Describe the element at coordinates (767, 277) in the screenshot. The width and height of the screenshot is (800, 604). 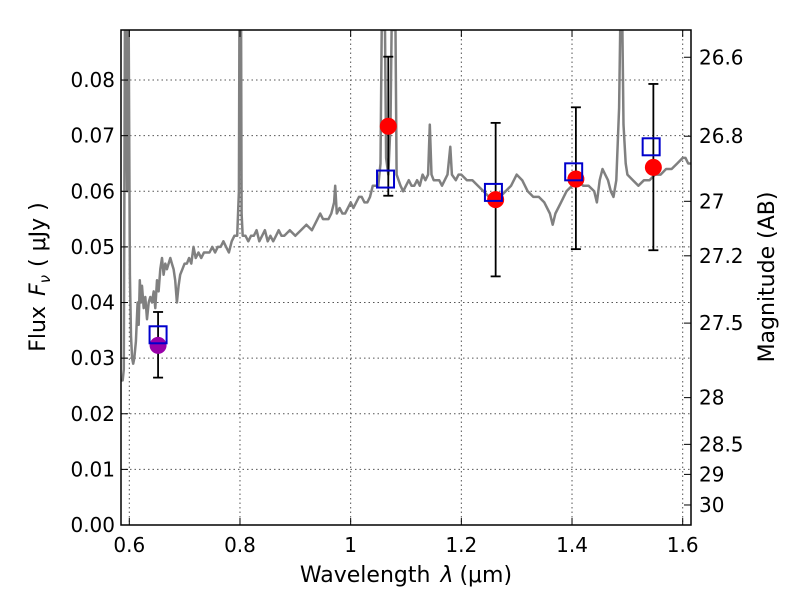
I see `y2-axis-label: Magnitude (AB)` at that location.